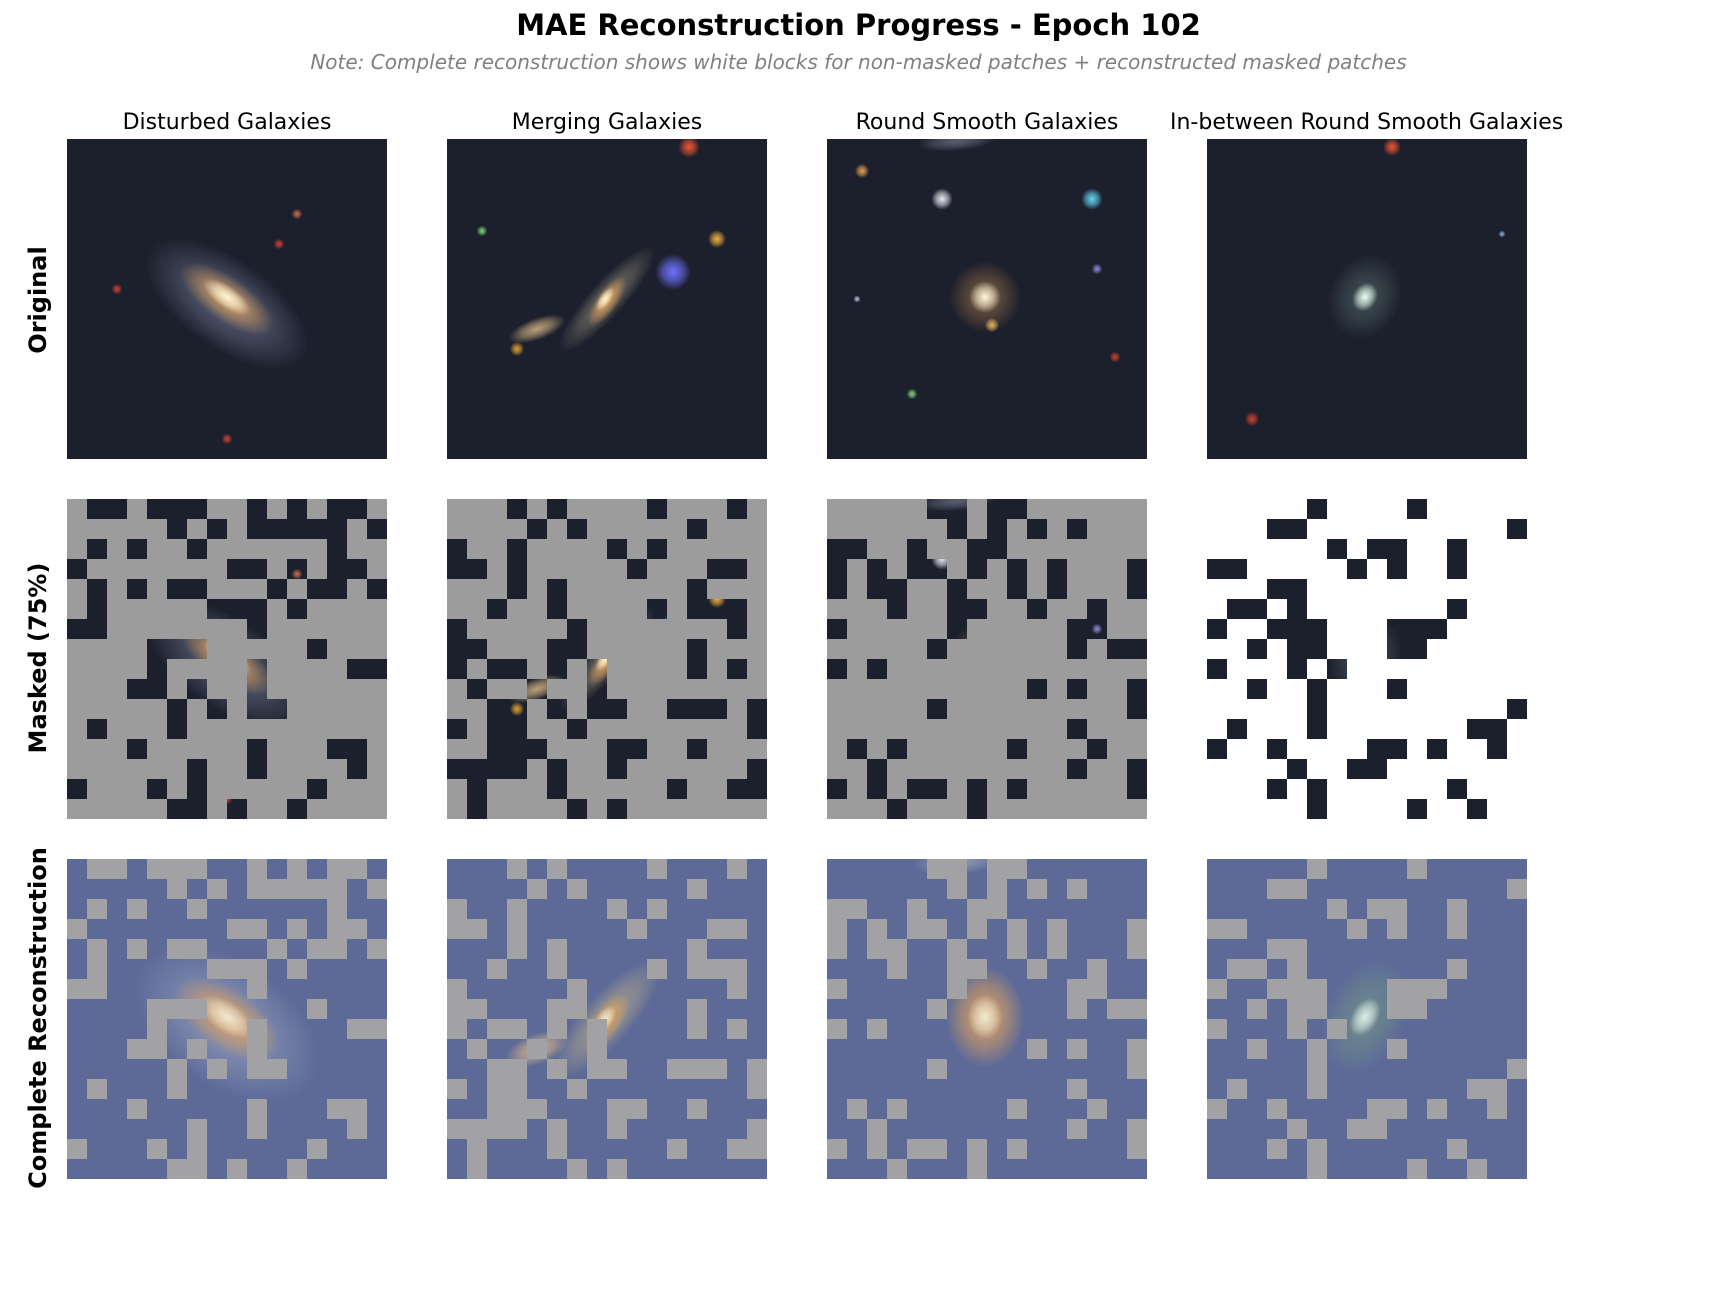  What do you see at coordinates (1367, 299) in the screenshot?
I see `galaxy-image` at bounding box center [1367, 299].